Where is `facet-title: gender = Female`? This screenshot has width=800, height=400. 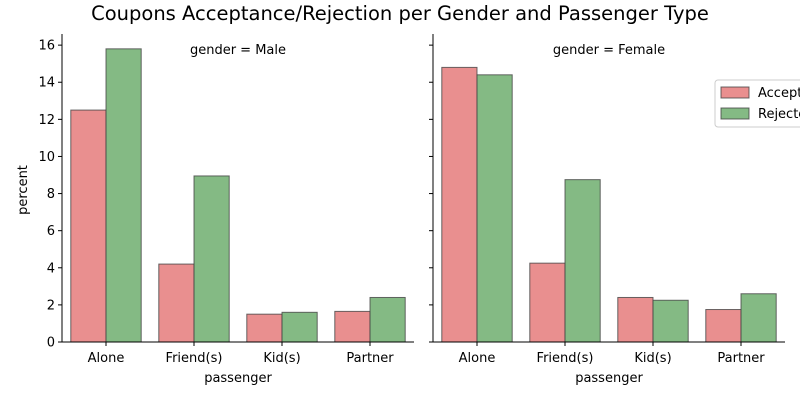 facet-title: gender = Female is located at coordinates (609, 50).